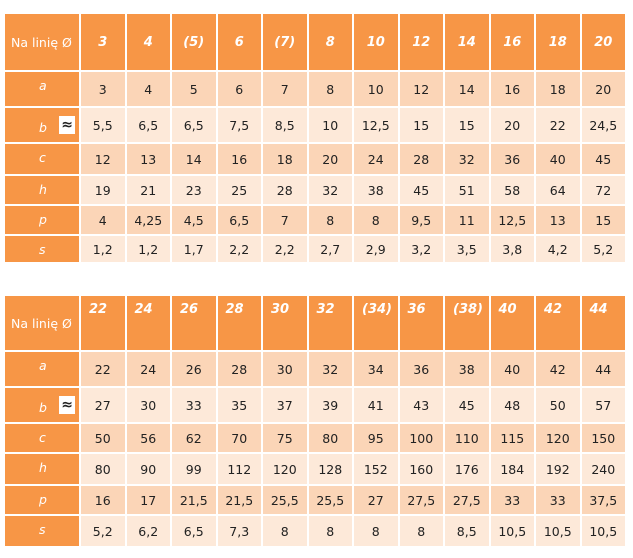  I want to click on data-cell: 44, so click(603, 369).